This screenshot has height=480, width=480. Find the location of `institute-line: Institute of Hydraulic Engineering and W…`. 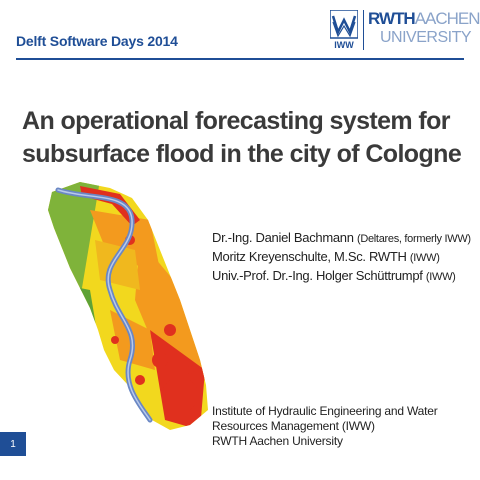

institute-line: Institute of Hydraulic Engineering and W… is located at coordinates (325, 411).